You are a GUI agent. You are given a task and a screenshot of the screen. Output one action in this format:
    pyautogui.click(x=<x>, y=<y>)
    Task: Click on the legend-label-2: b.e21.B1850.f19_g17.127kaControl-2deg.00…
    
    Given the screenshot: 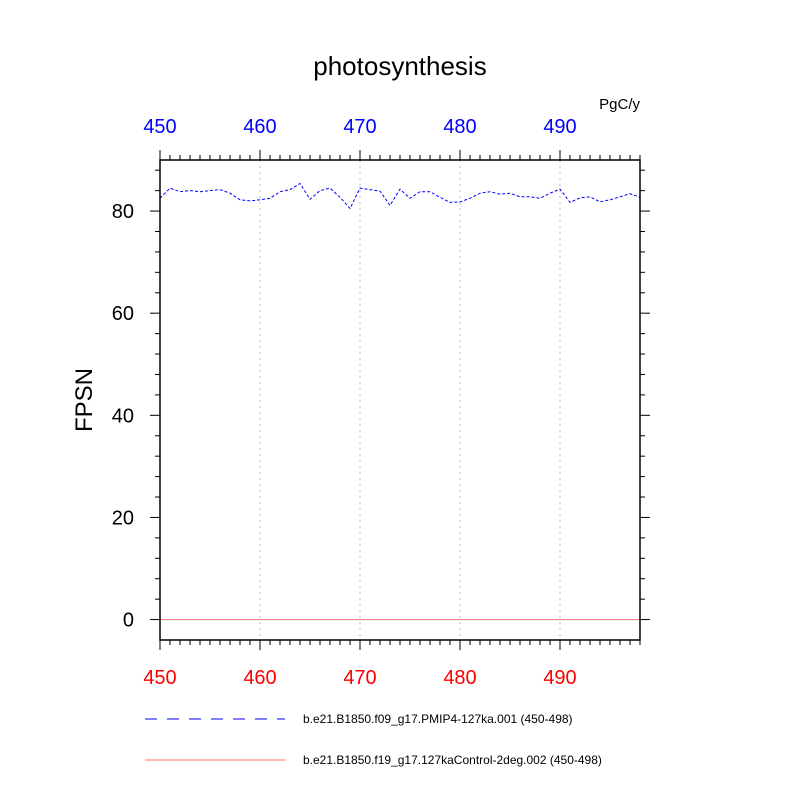 What is the action you would take?
    pyautogui.click(x=452, y=760)
    